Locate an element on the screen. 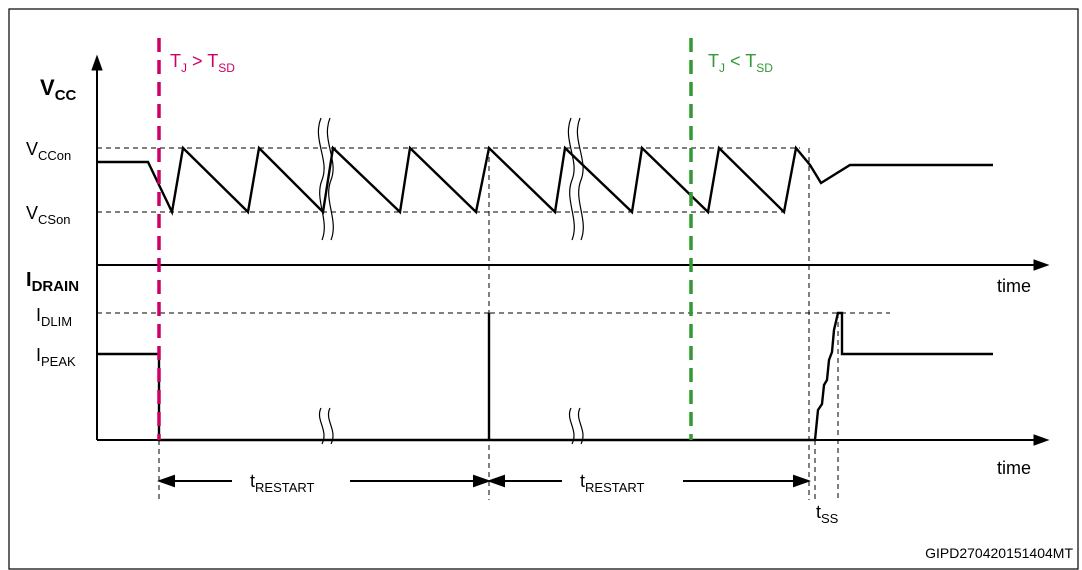 Image resolution: width=1082 pixels, height=570 pixels. idrain-axis-title: IDRAIN is located at coordinates (52, 282).